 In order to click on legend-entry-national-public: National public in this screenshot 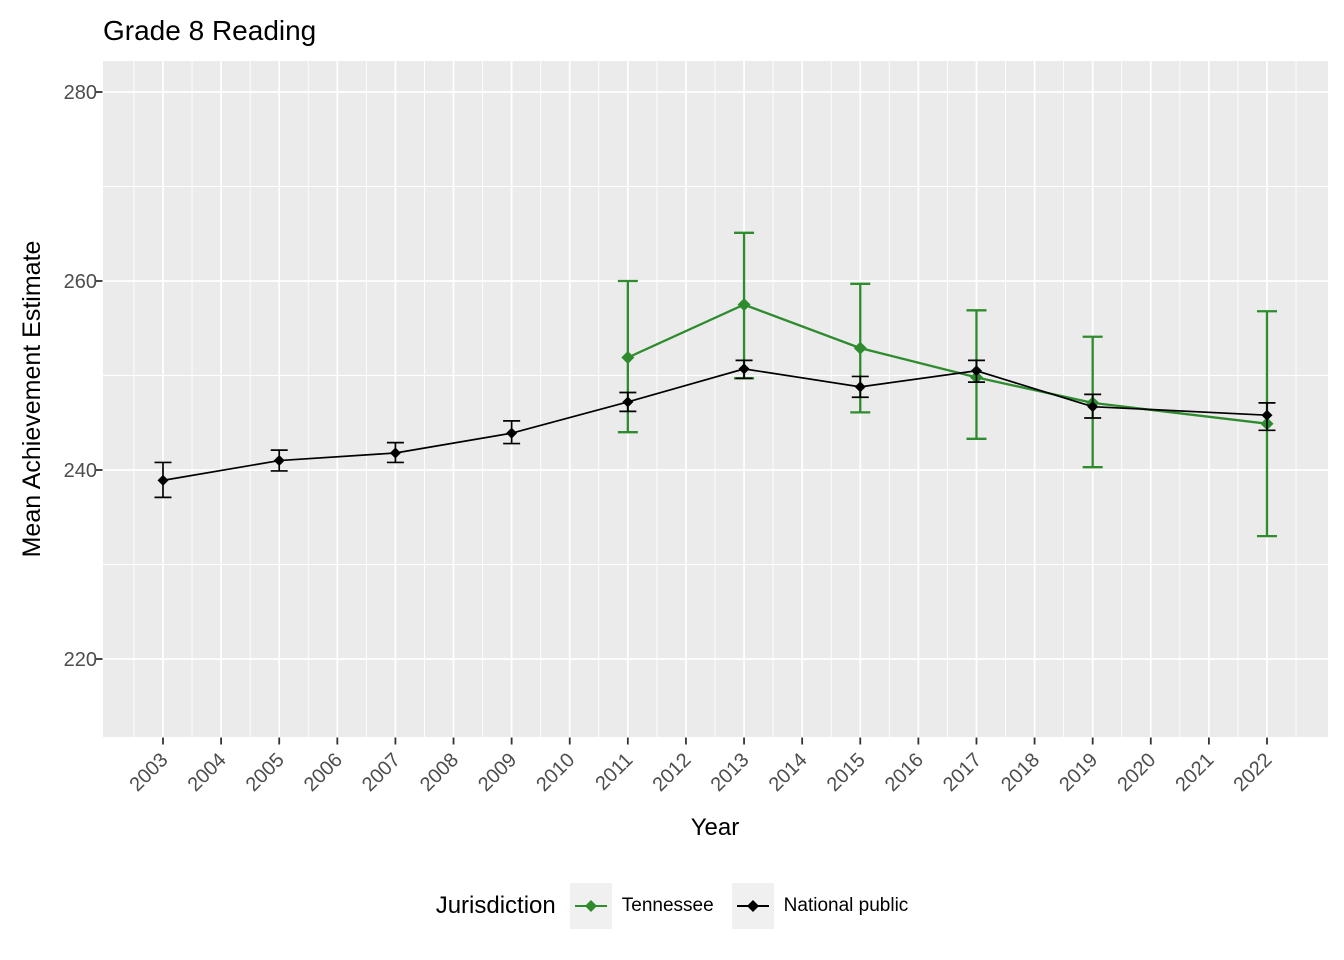, I will do `click(820, 906)`.